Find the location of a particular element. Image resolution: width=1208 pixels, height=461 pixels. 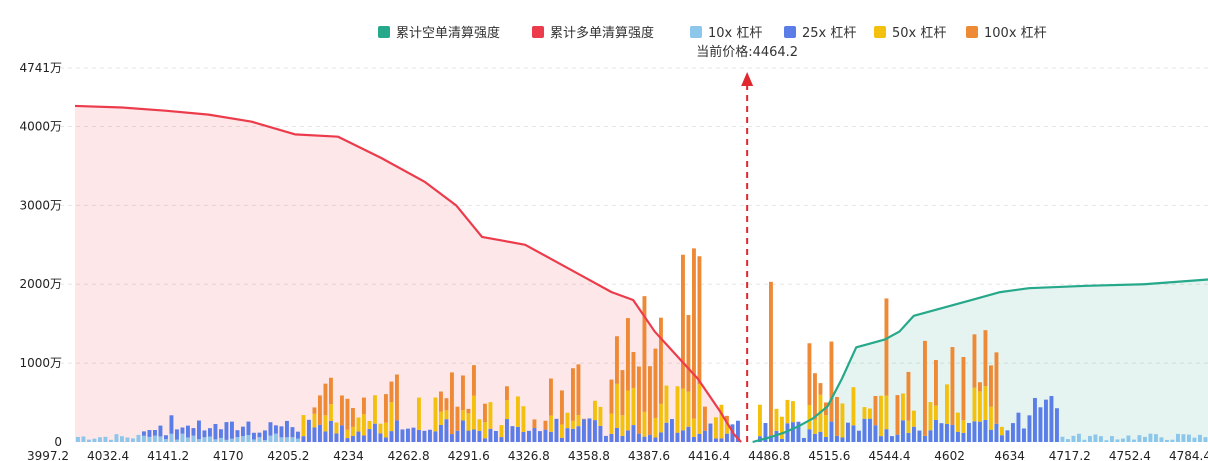

short_cum-area is located at coordinates (980, 360).